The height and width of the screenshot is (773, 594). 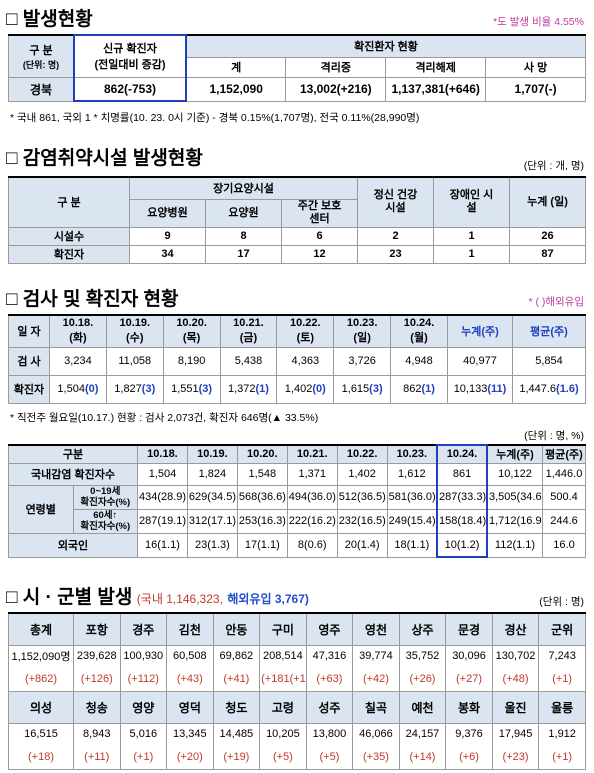 What do you see at coordinates (130, 89) in the screenshot?
I see `table-cell: 862(-753)` at bounding box center [130, 89].